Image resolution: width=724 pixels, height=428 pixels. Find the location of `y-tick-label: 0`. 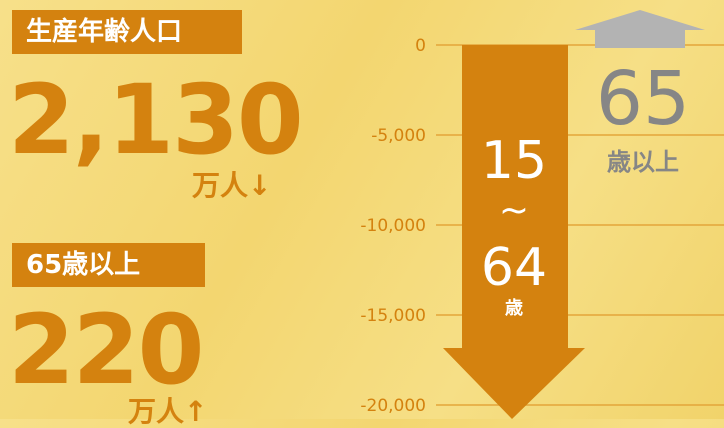

y-tick-label: 0 is located at coordinates (420, 46).